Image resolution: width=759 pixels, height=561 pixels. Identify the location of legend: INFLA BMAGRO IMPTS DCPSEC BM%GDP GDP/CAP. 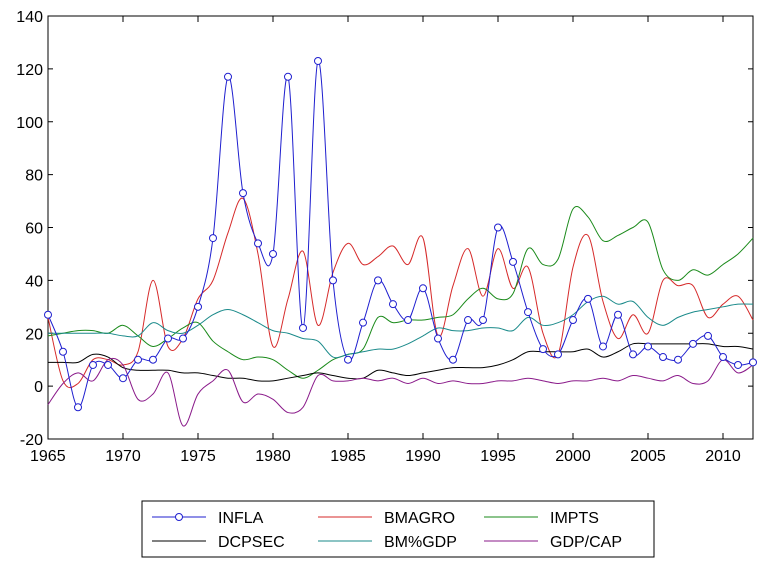
(398, 529).